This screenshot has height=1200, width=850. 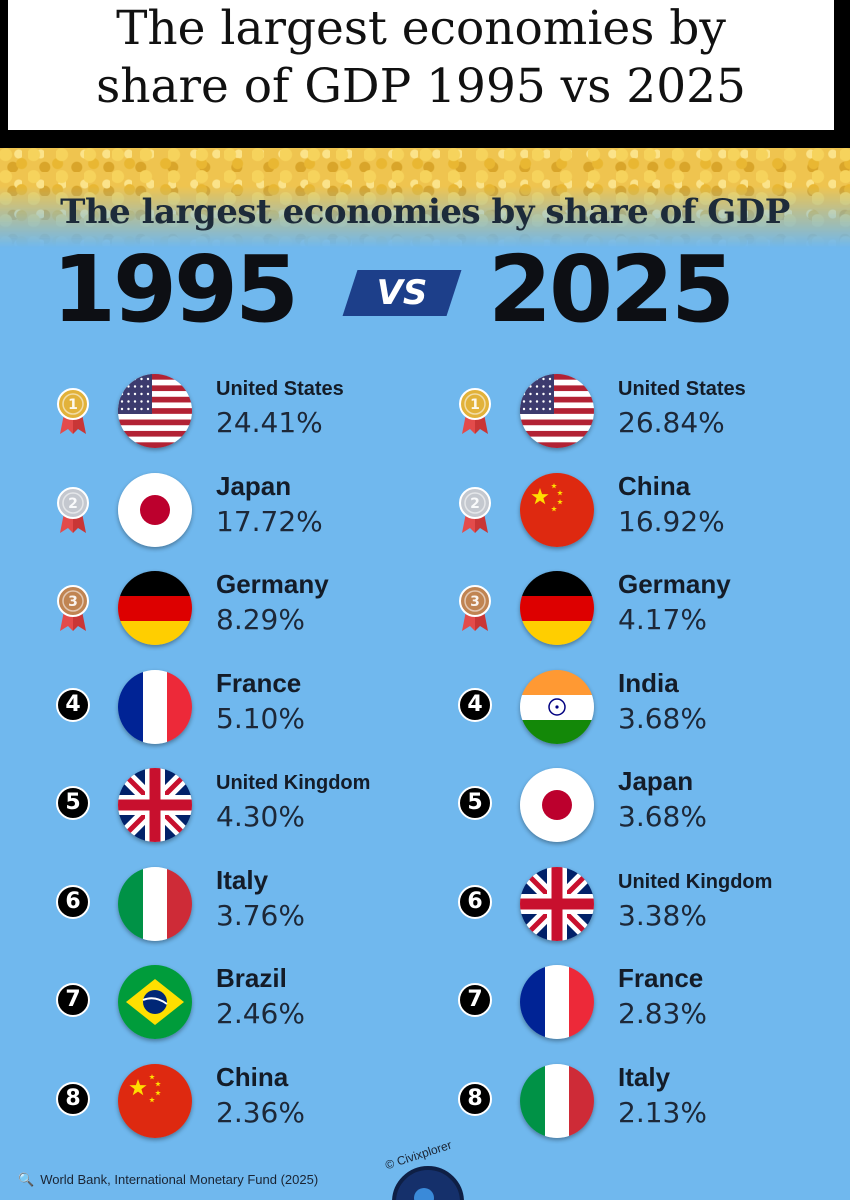 I want to click on gdp-share-value: 5.10%, so click(x=260, y=718).